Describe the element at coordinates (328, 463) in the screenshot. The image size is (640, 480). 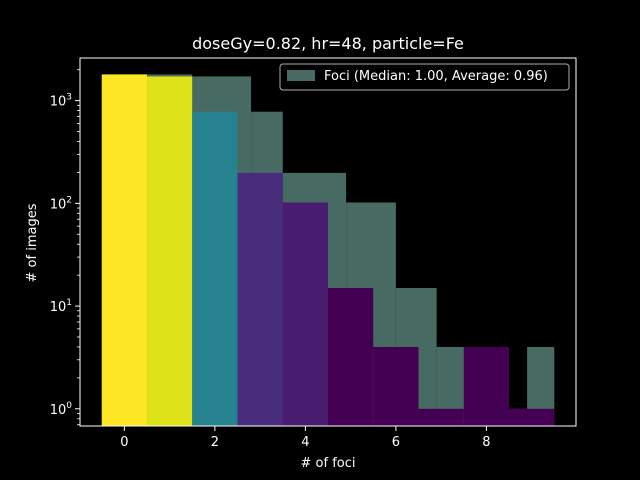
I see `x-axis-label: # of foci` at that location.